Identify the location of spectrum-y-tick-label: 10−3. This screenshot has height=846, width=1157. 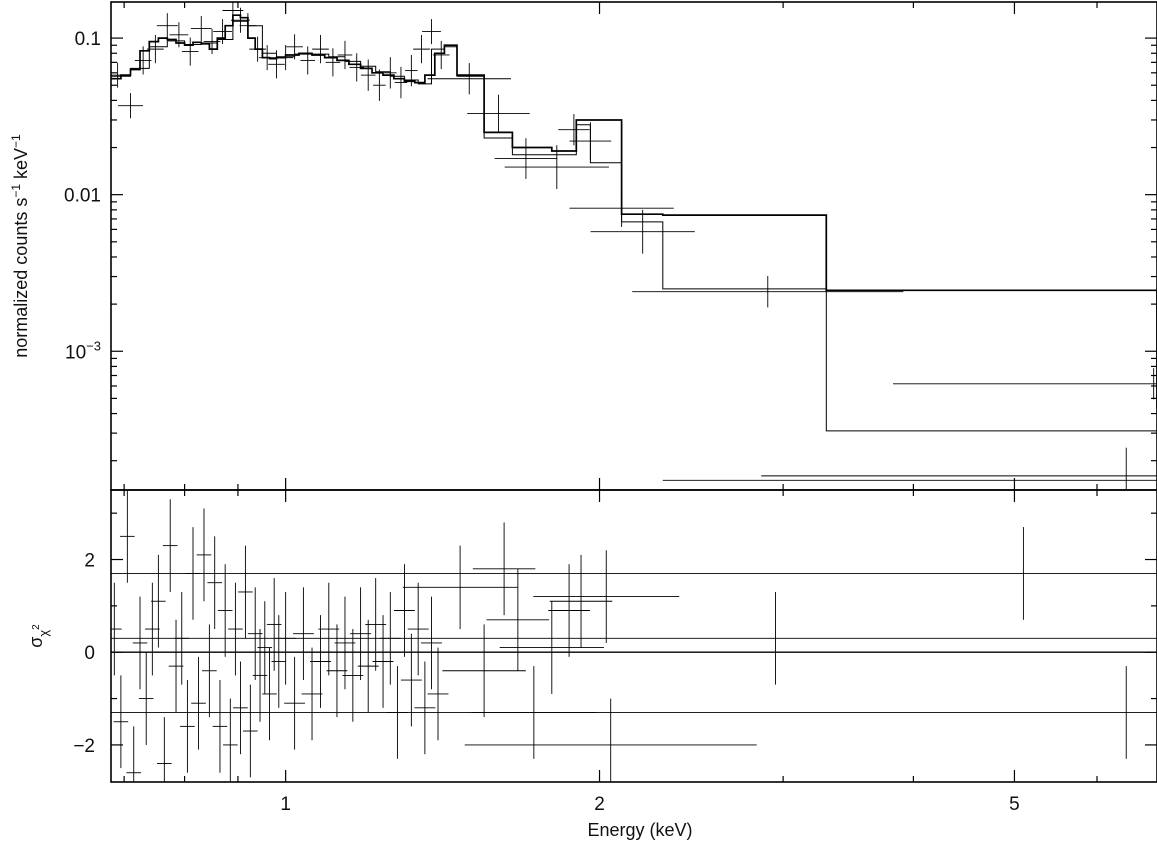
(83, 350).